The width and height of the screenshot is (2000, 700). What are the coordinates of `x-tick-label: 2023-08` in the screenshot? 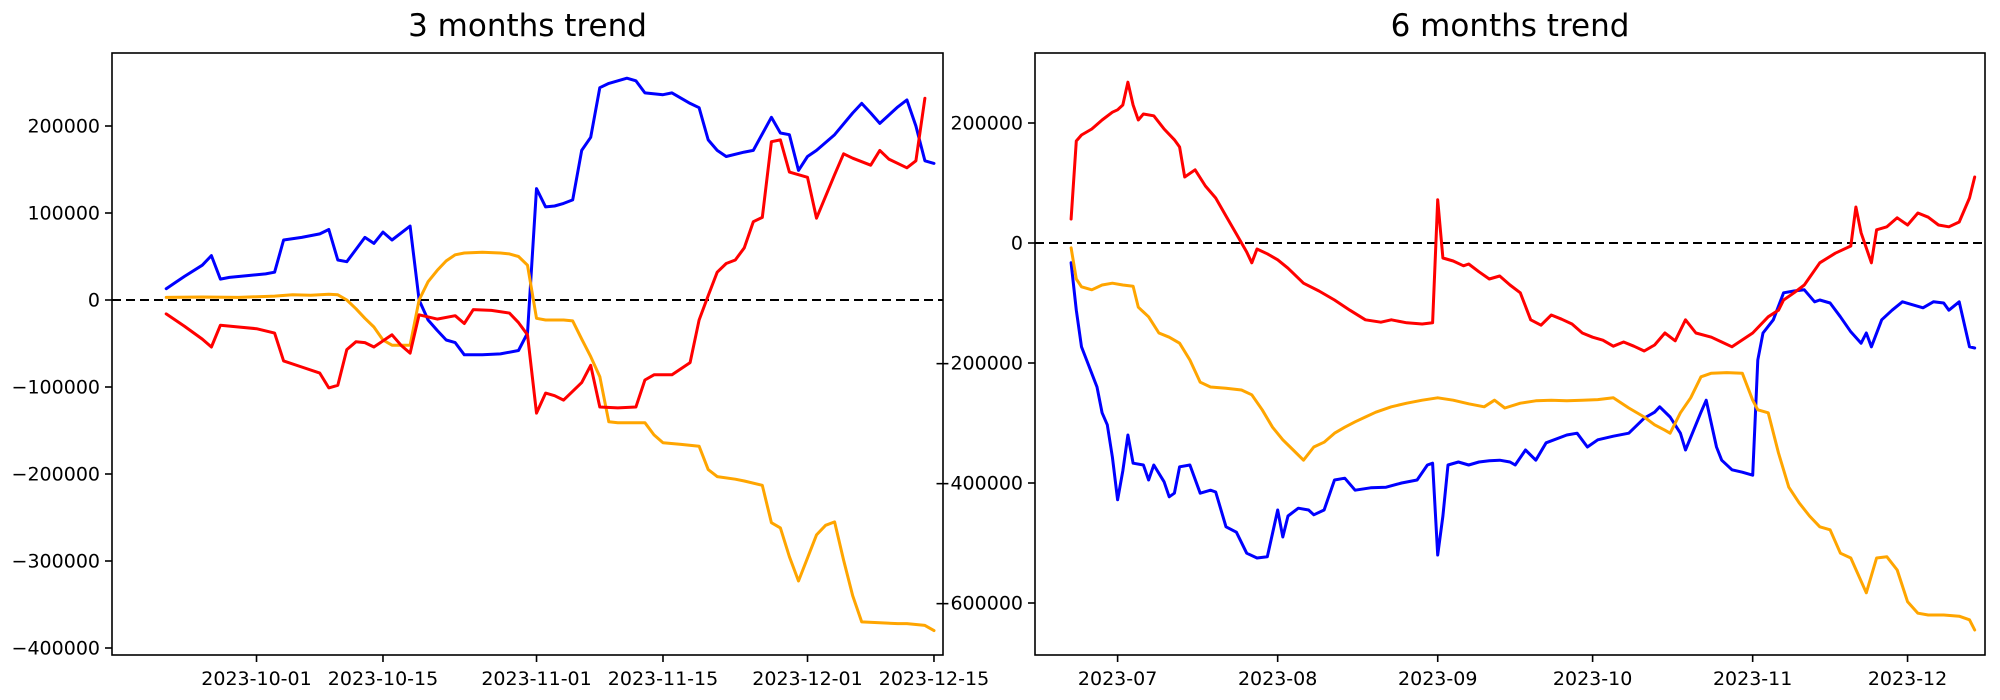 It's located at (1277, 679).